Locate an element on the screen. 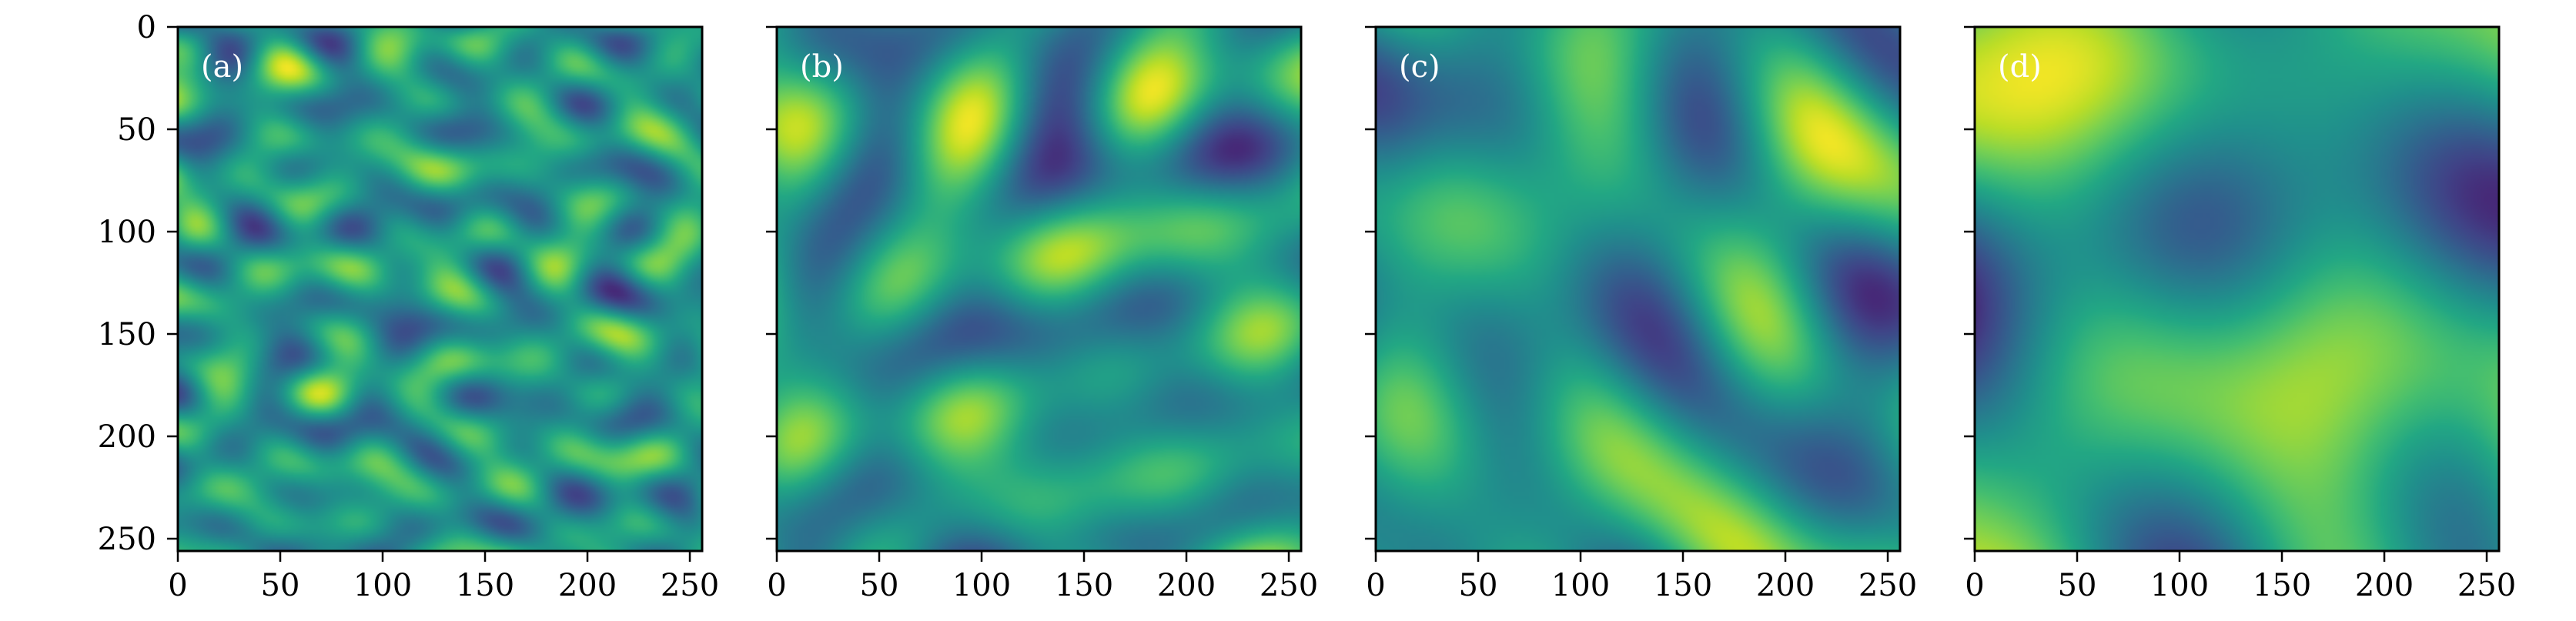  panel-label: (d) is located at coordinates (2020, 67).